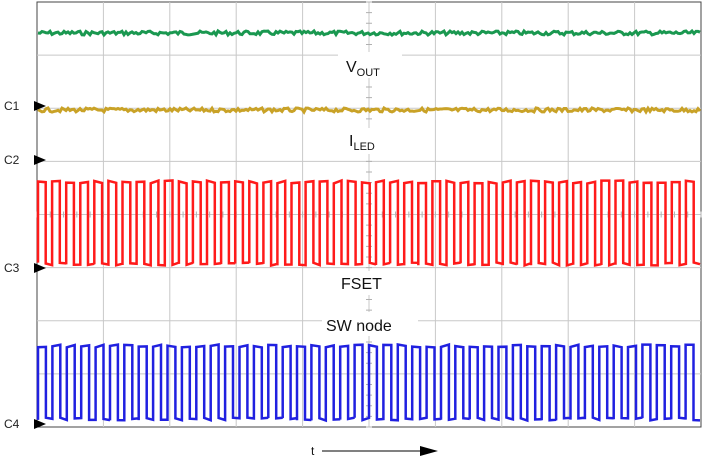 The height and width of the screenshot is (457, 705). I want to click on vout-label: VOUT, so click(363, 69).